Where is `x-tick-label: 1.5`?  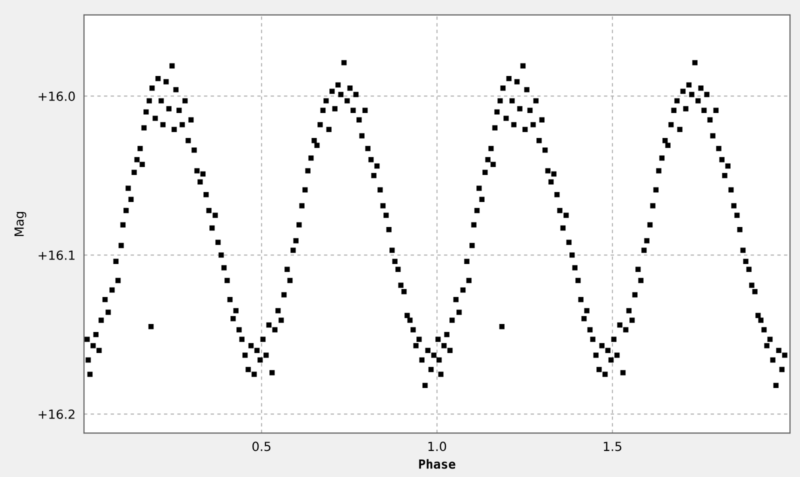
x-tick-label: 1.5 is located at coordinates (613, 447).